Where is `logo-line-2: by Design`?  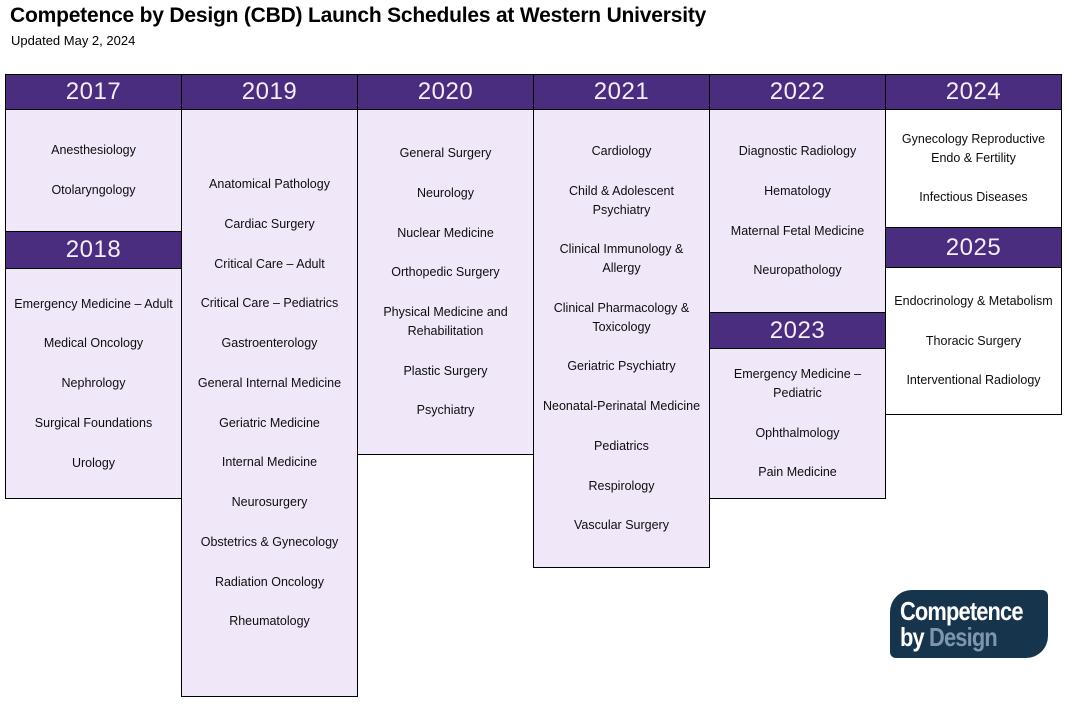 logo-line-2: by Design is located at coordinates (962, 637).